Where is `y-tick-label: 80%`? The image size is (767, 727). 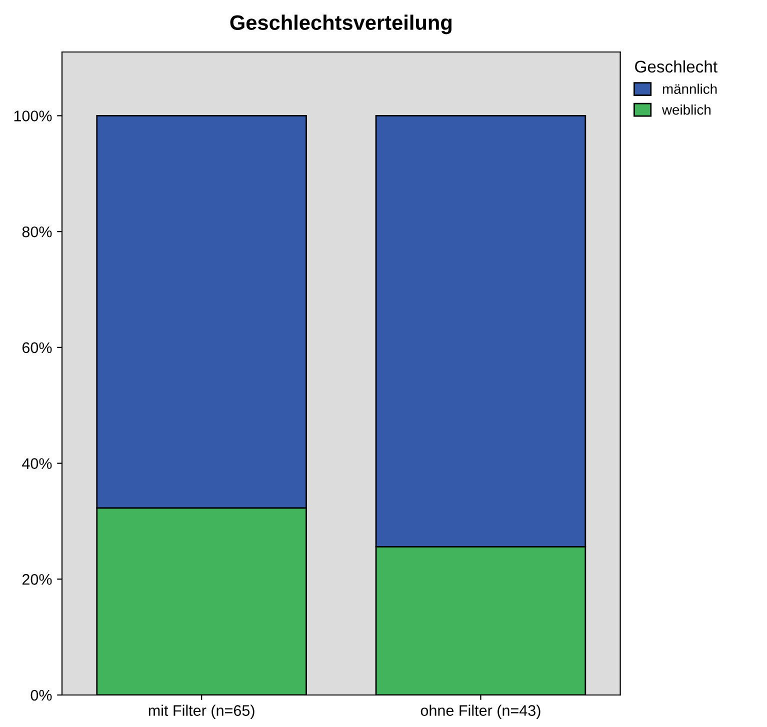 y-tick-label: 80% is located at coordinates (37, 232).